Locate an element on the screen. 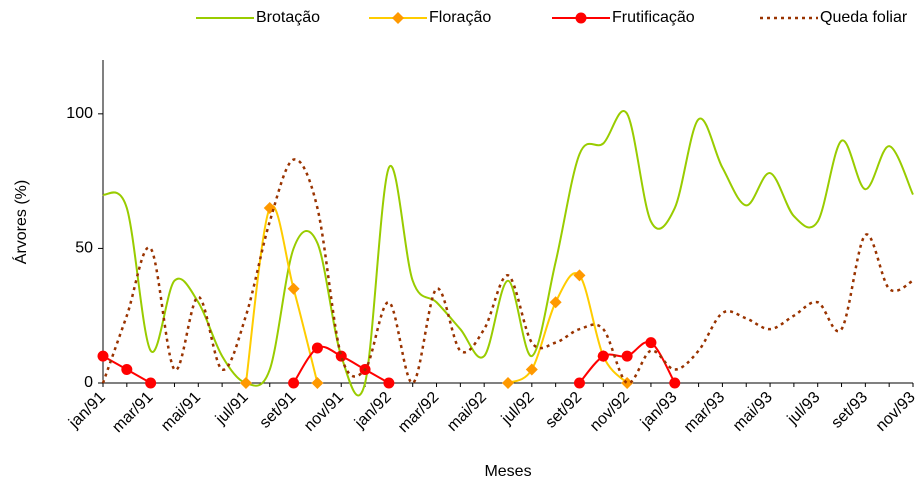  x-tick-label: mai/93 is located at coordinates (753, 412).